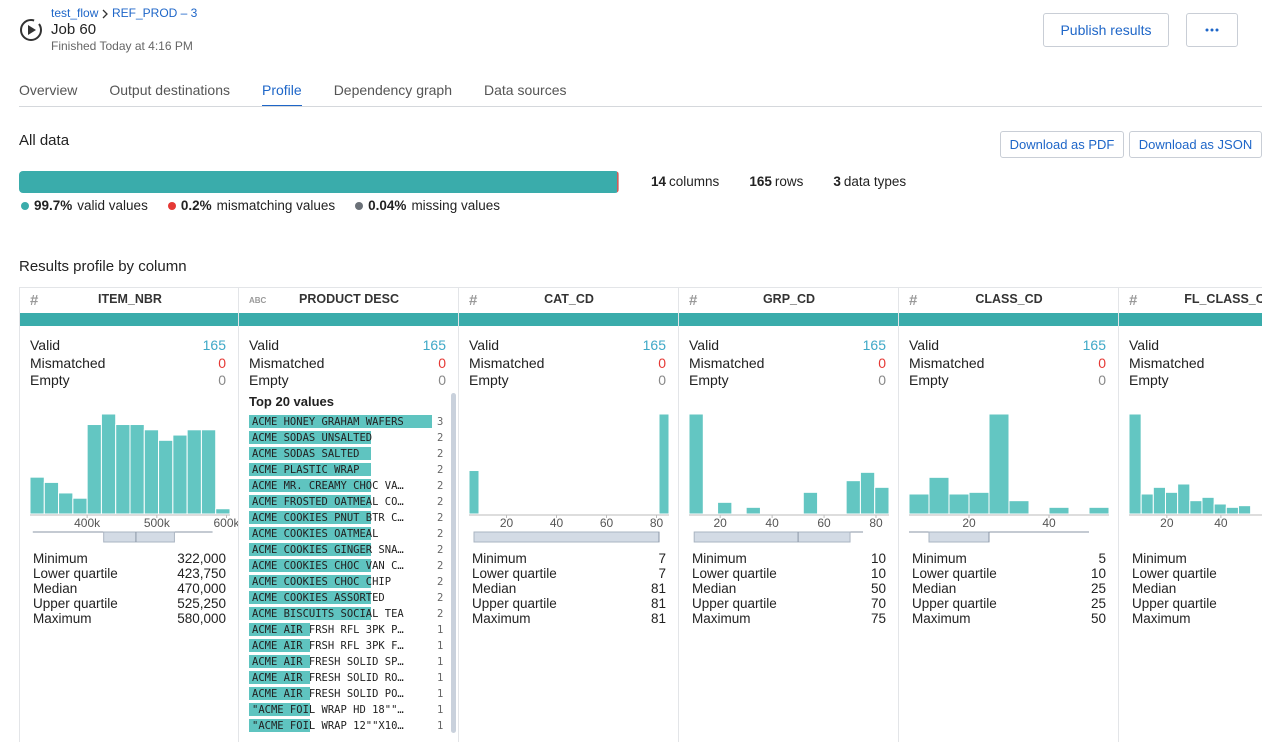 The image size is (1262, 742). What do you see at coordinates (1007, 345) in the screenshot?
I see `quality-row: Valid165` at bounding box center [1007, 345].